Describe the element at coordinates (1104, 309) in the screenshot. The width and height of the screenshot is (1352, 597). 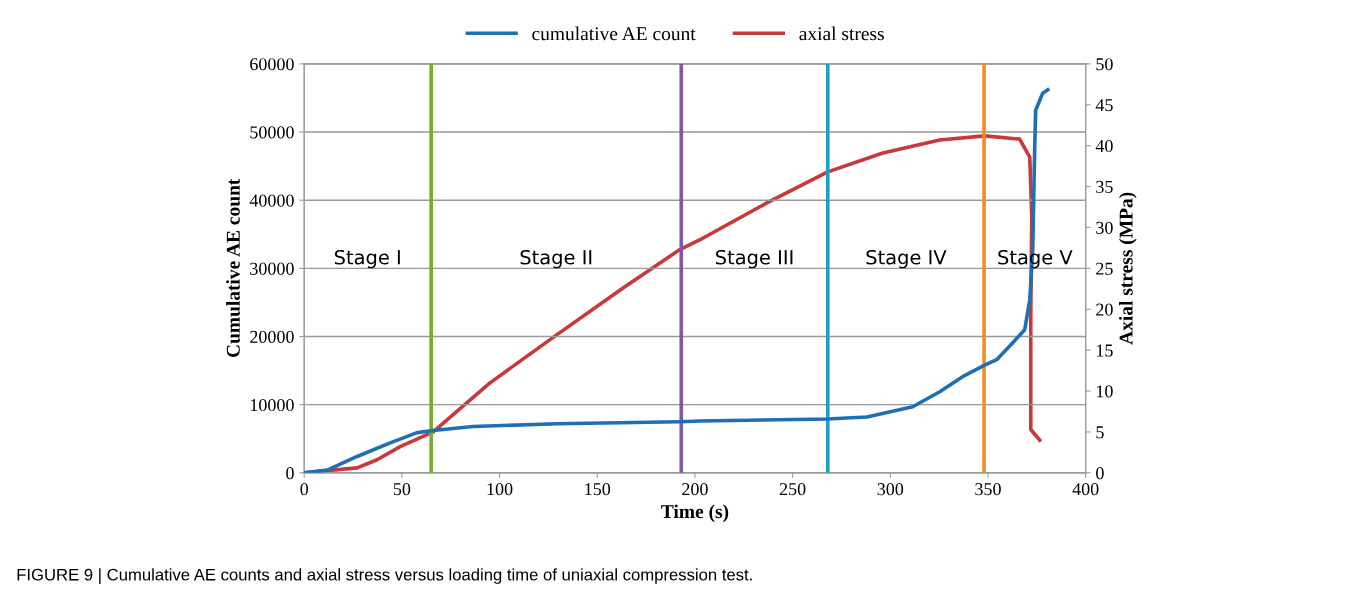
I see `y2-tick-label: 20` at that location.